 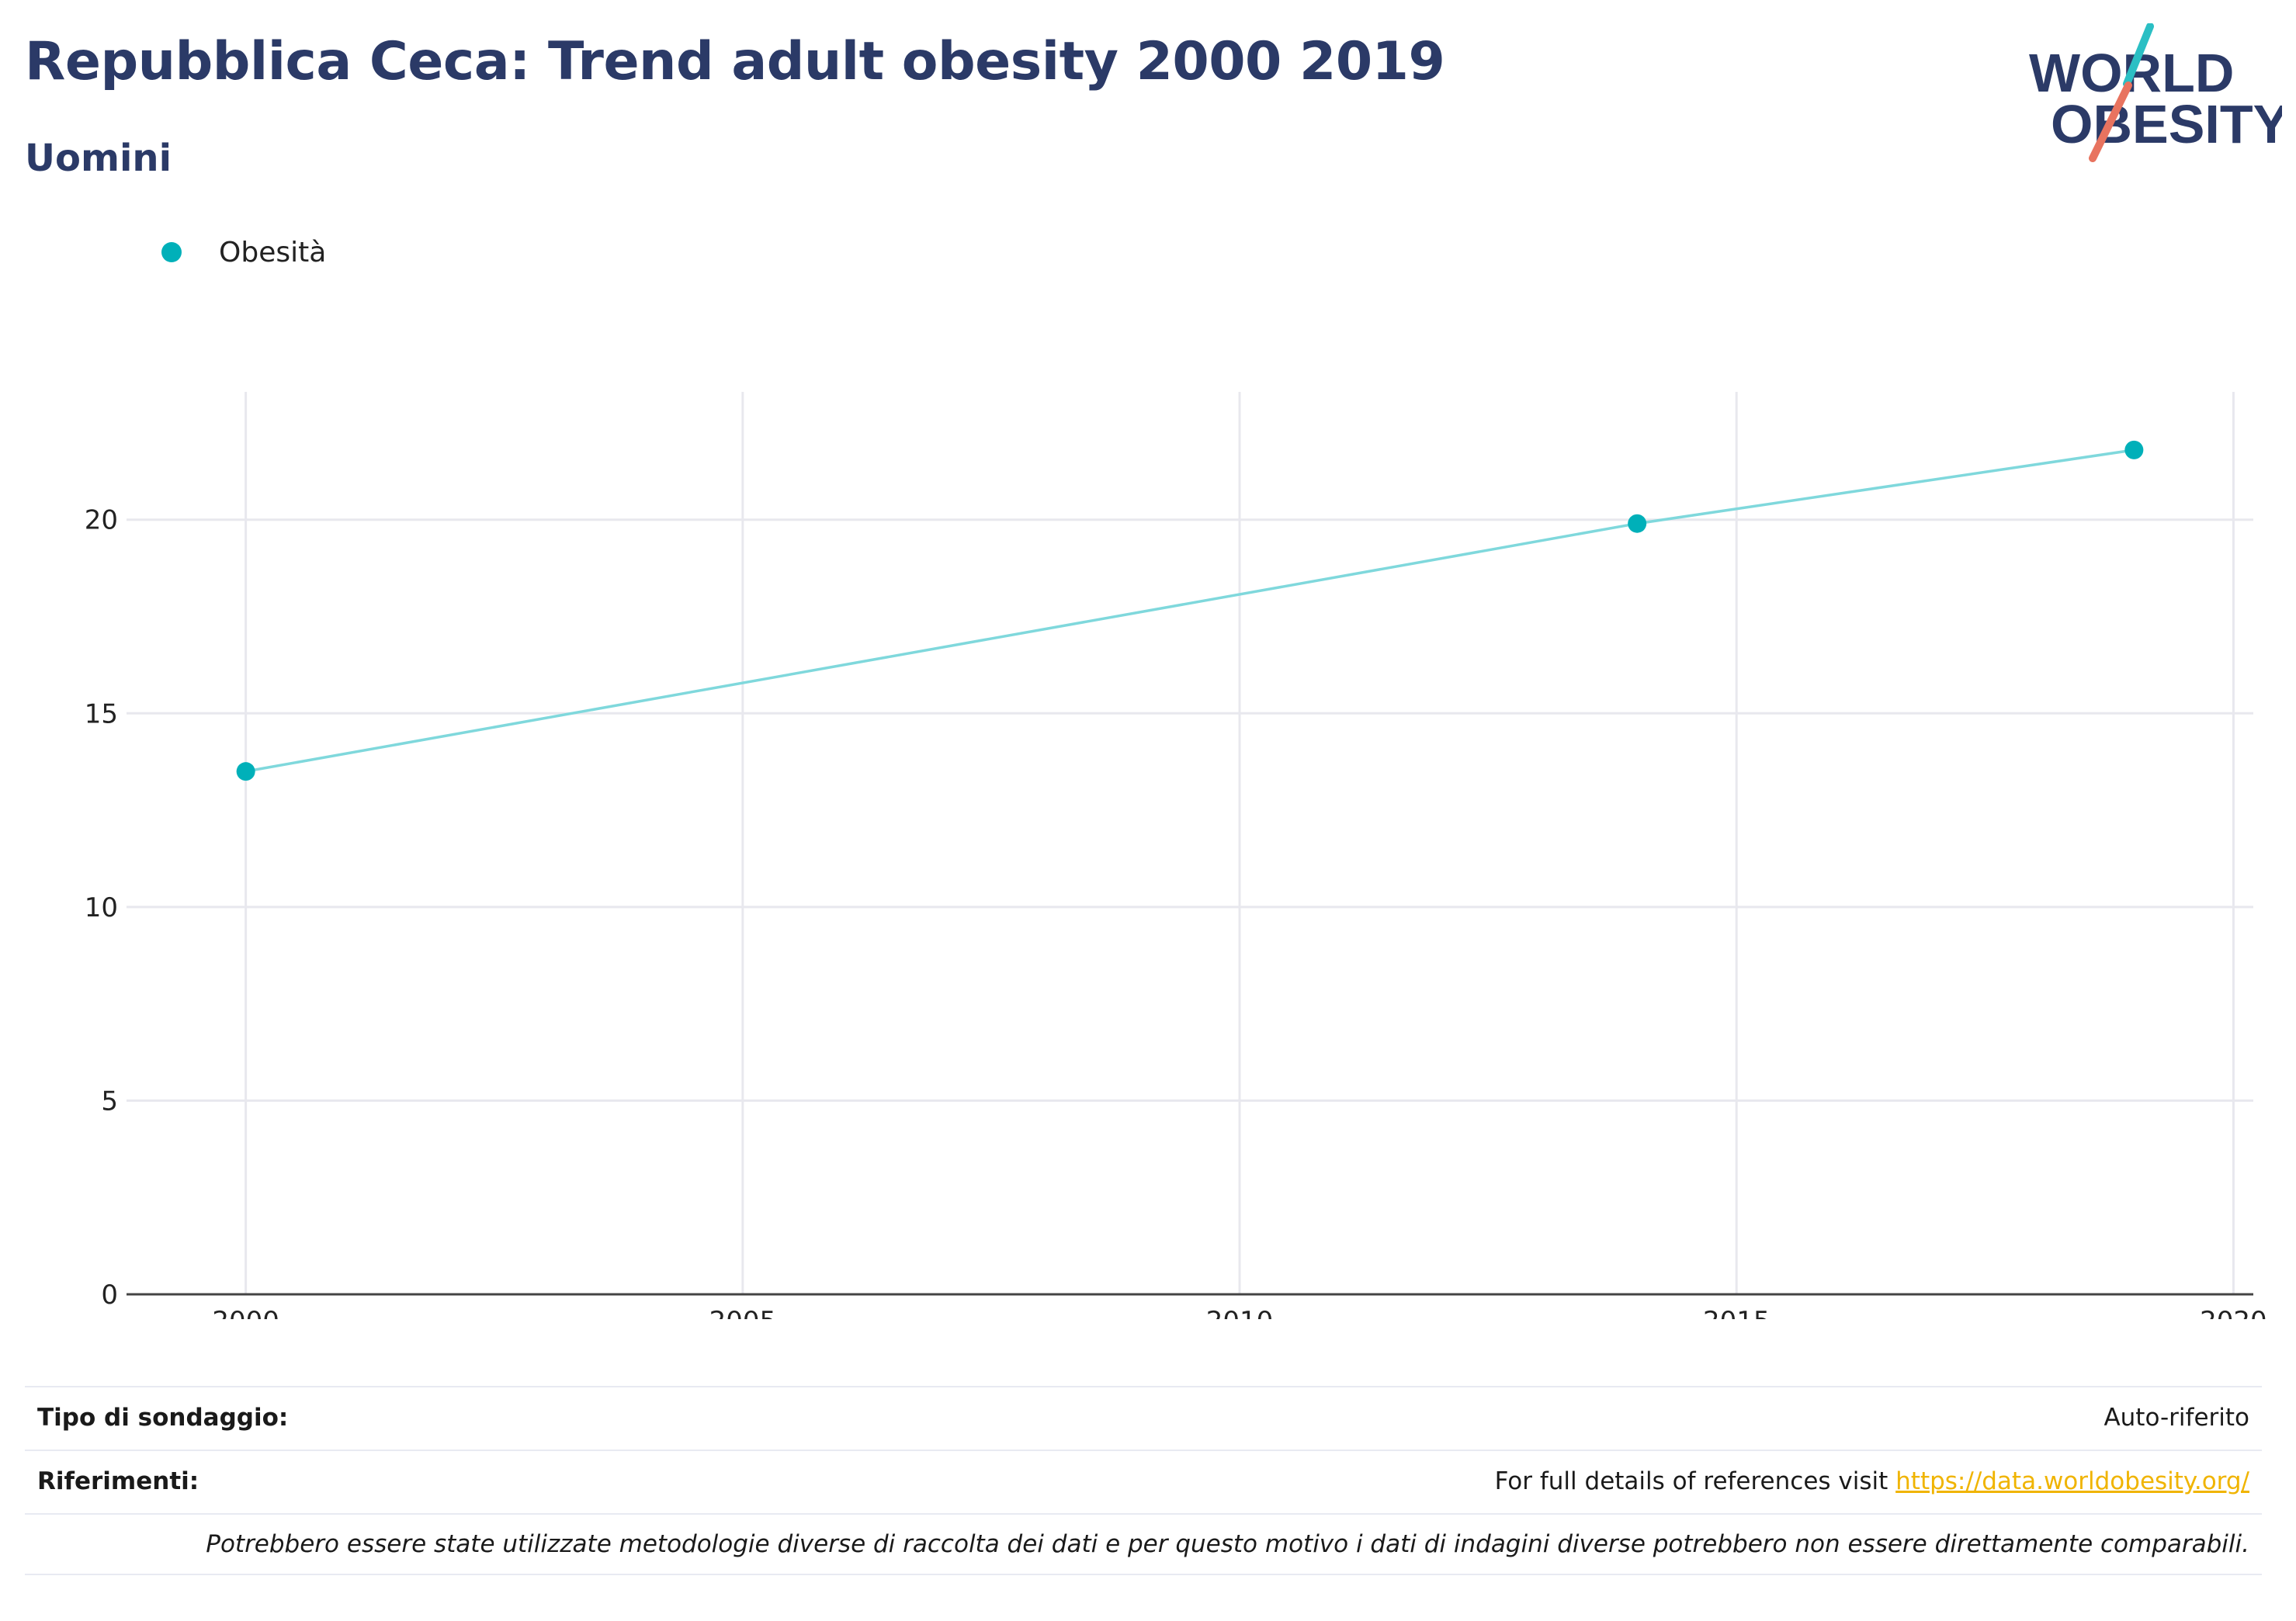 What do you see at coordinates (101, 908) in the screenshot?
I see `y-tick-label: 10` at bounding box center [101, 908].